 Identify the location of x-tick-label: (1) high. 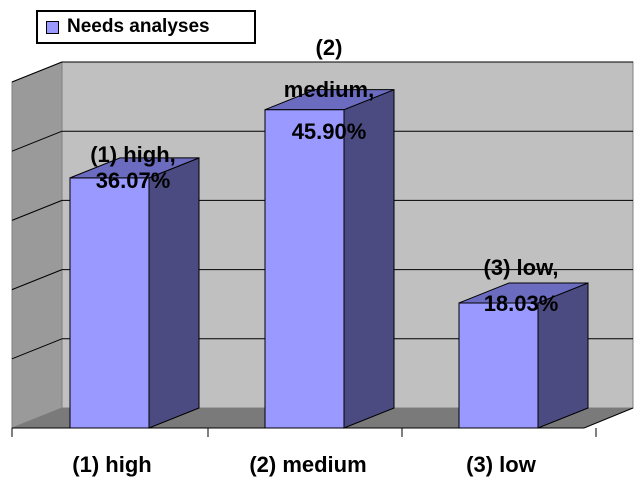
(111, 464).